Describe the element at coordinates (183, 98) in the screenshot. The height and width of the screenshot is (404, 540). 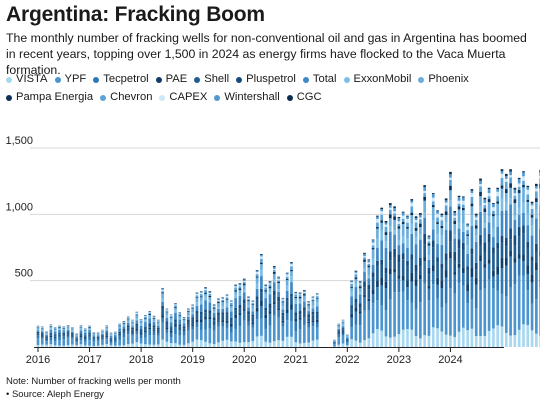
I see `legend-item-capex: CAPEX` at that location.